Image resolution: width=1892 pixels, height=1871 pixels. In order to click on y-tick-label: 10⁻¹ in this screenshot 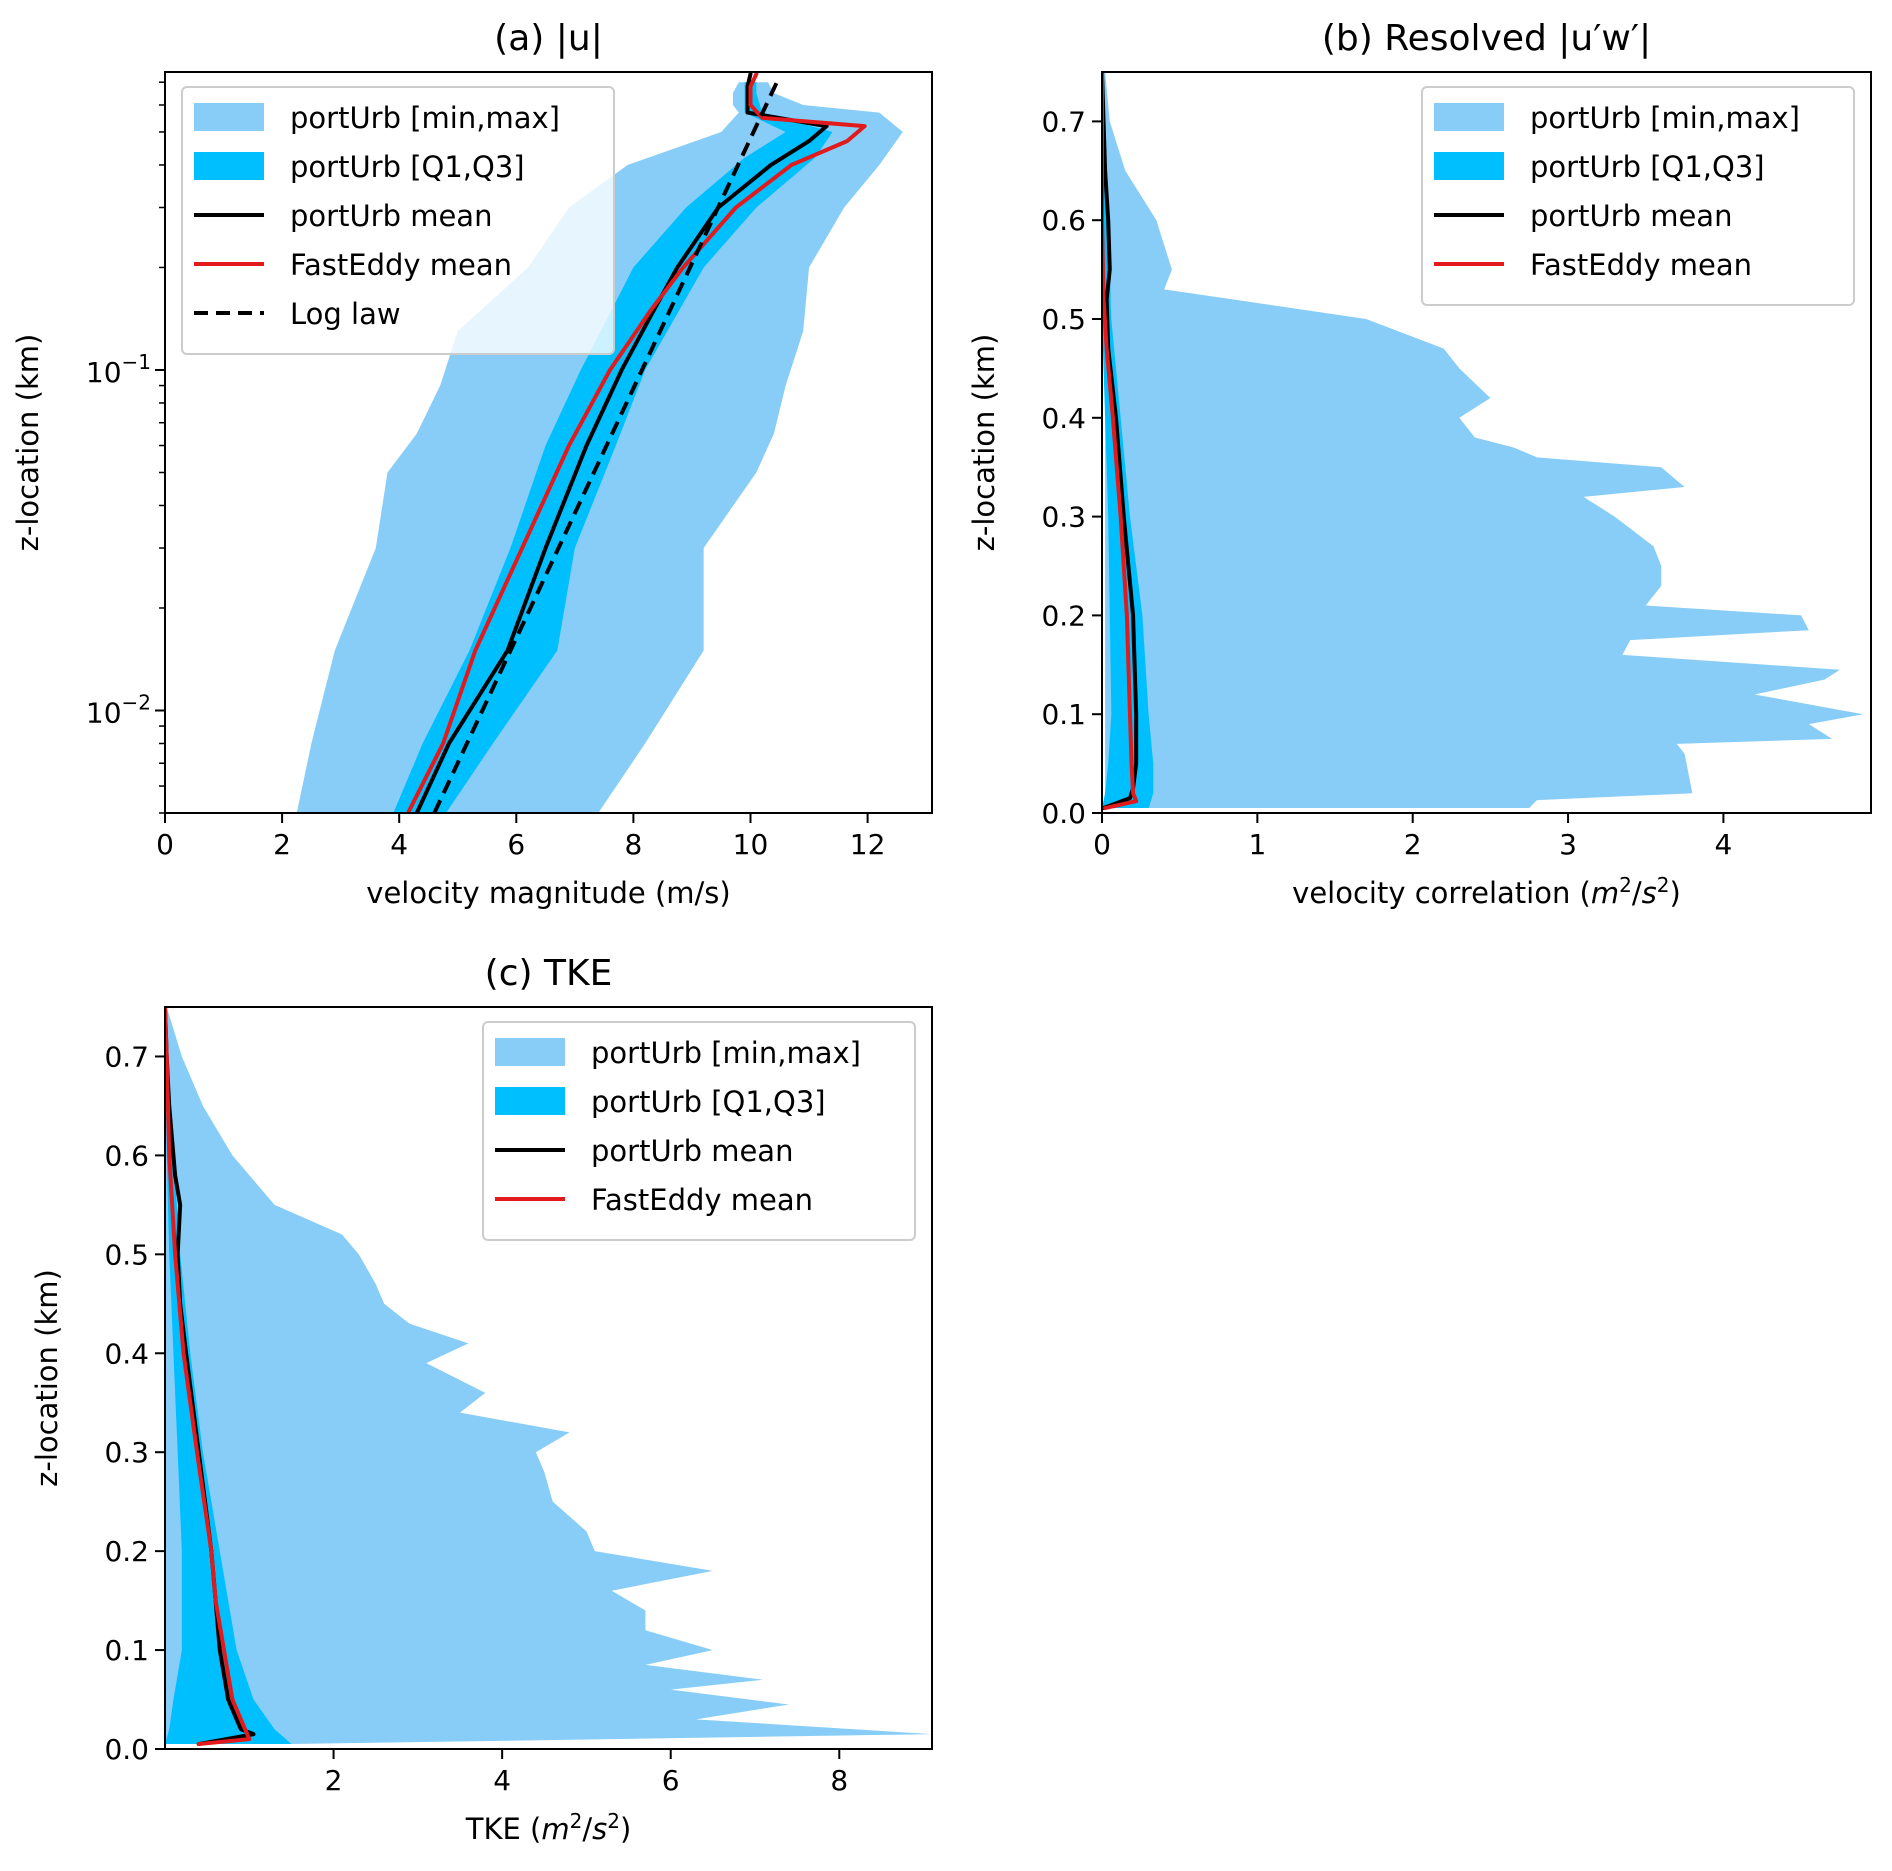, I will do `click(118, 369)`.